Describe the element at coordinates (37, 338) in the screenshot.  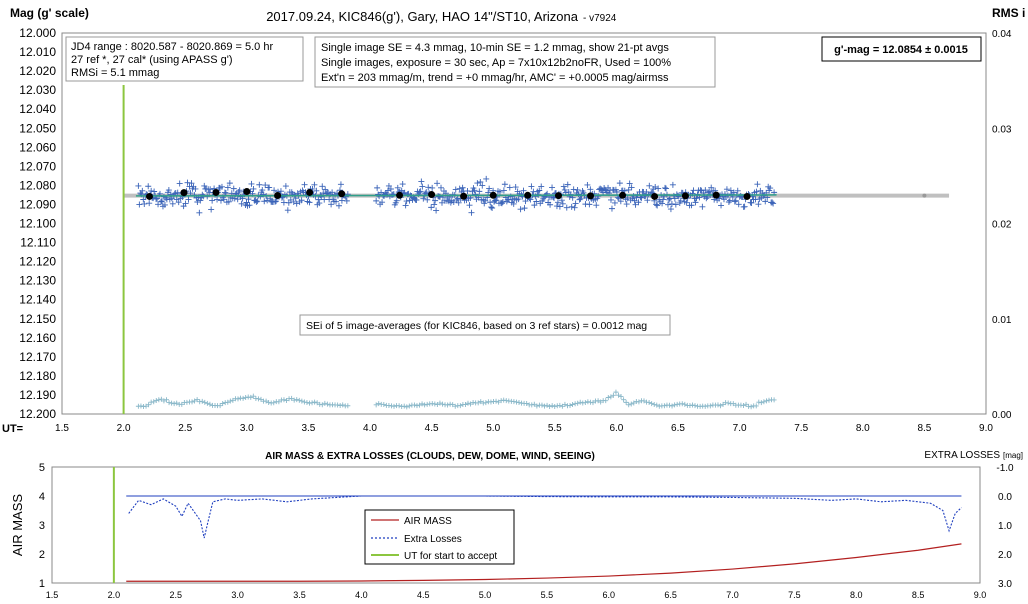
I see `top-y-tick-label: 12.160` at that location.